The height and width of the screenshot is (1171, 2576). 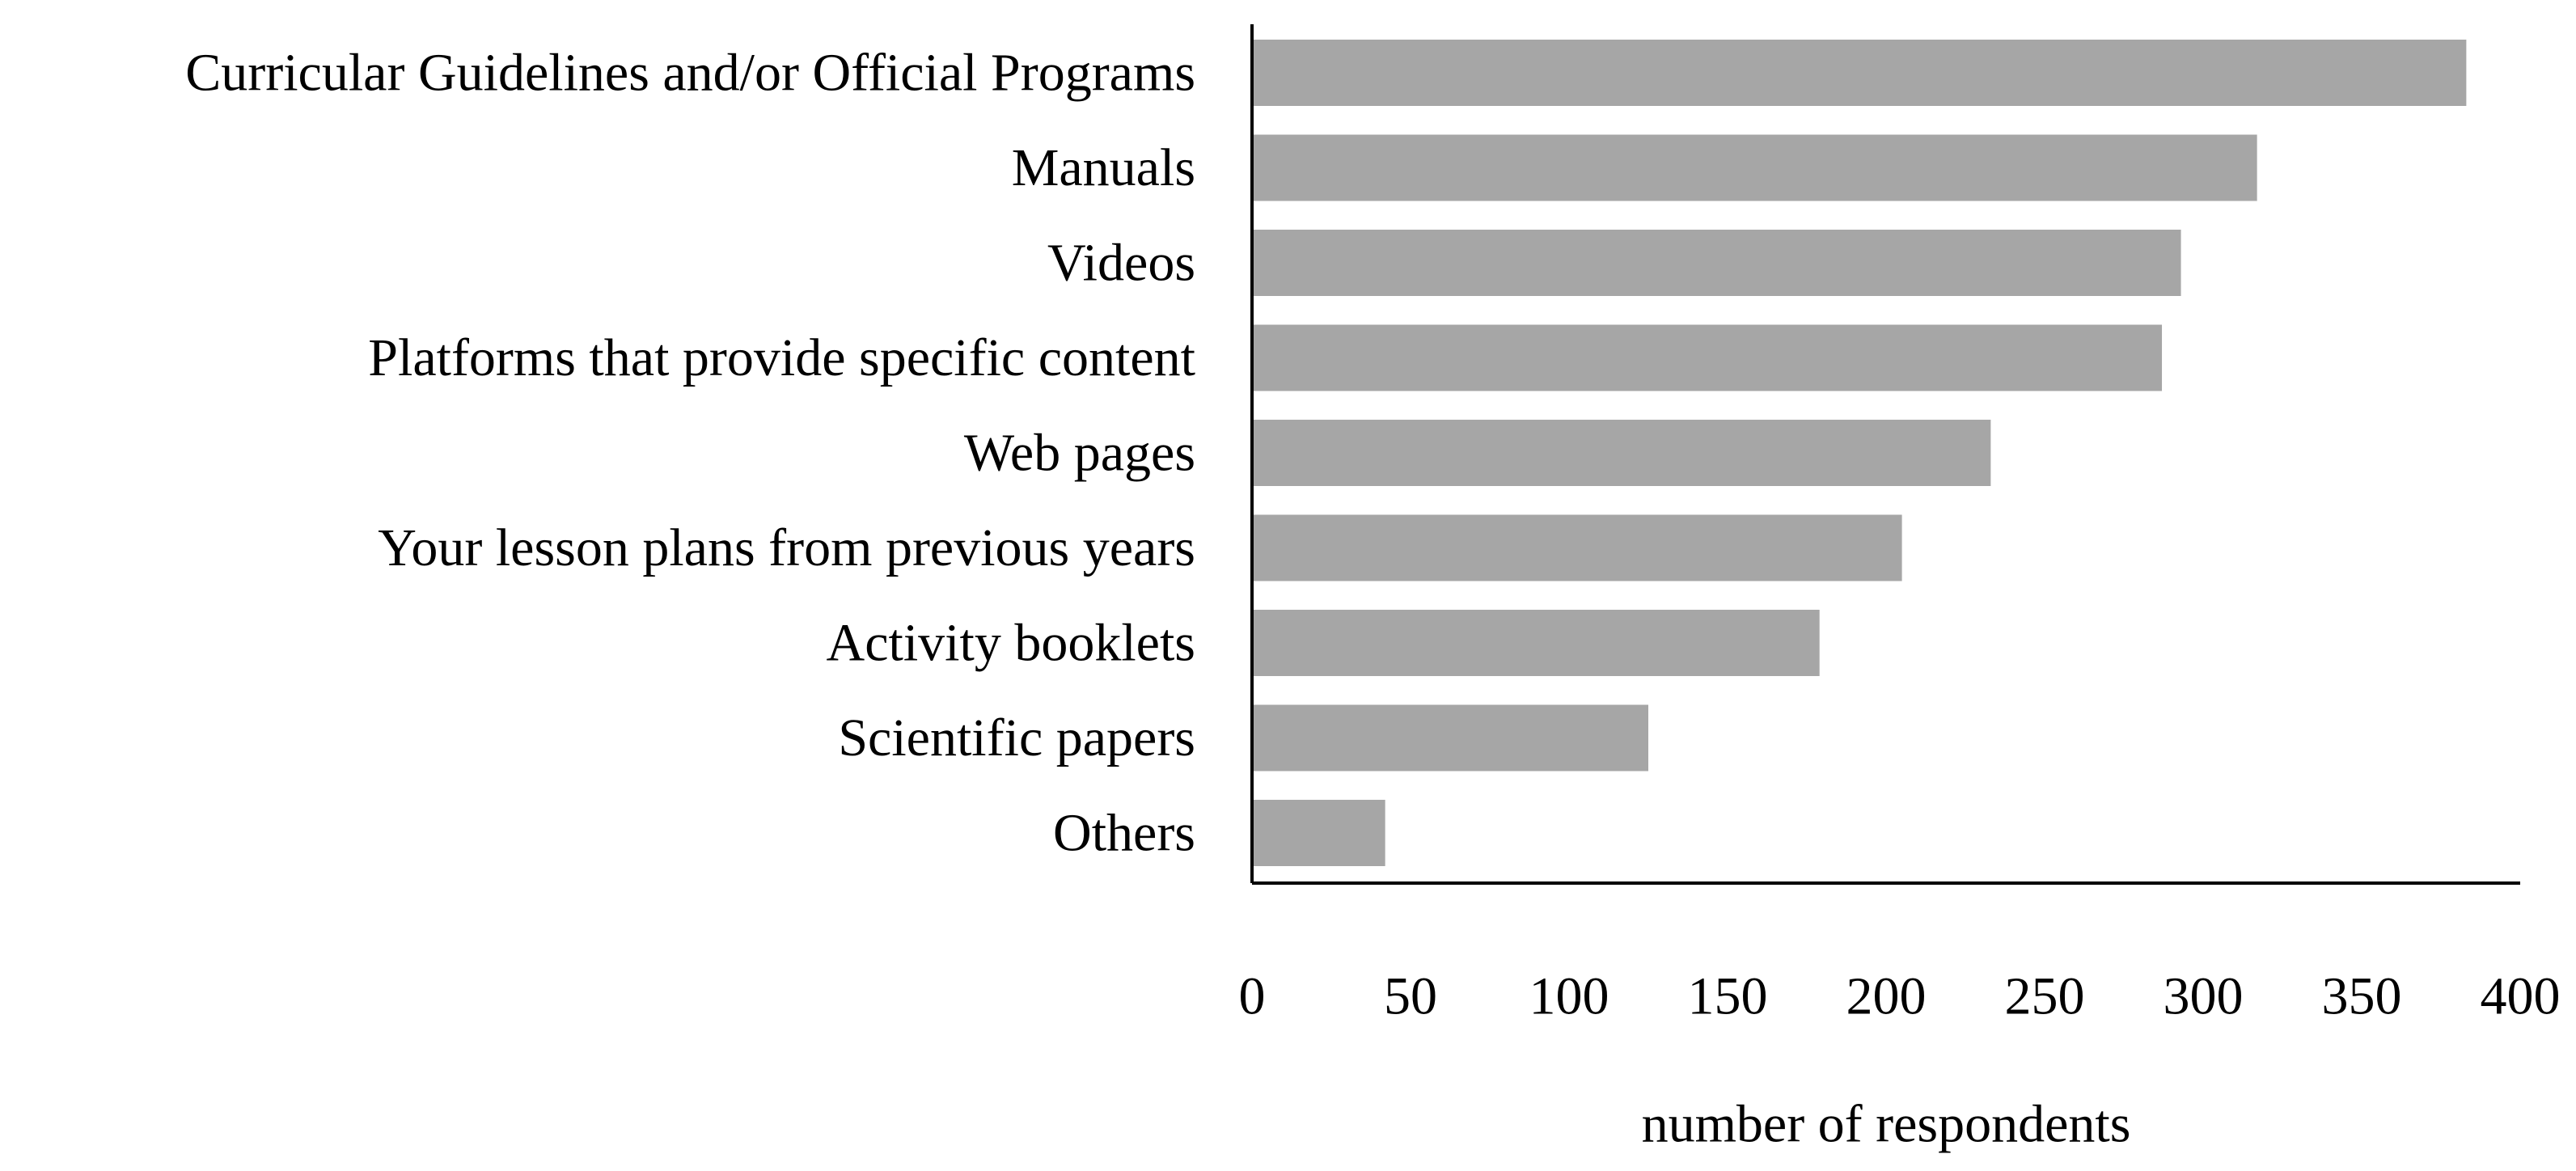 What do you see at coordinates (782, 357) in the screenshot?
I see `category-label: Platforms that provide specific content` at bounding box center [782, 357].